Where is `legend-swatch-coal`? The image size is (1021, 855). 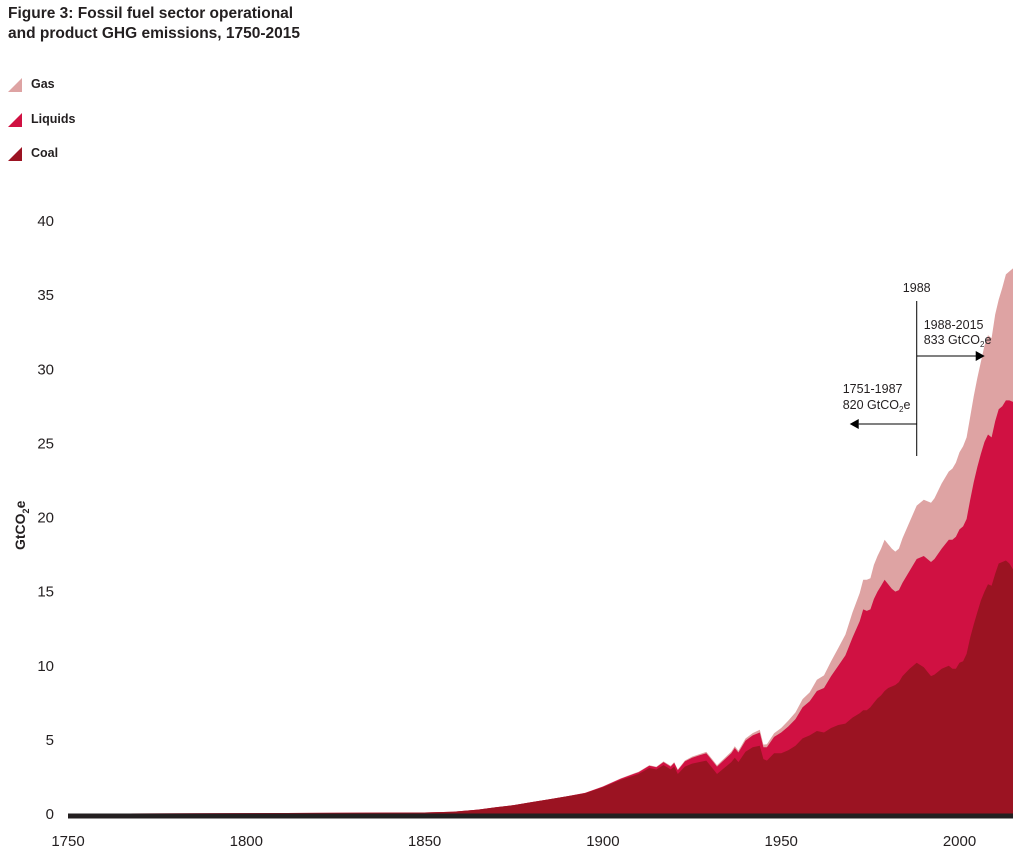 legend-swatch-coal is located at coordinates (15, 154).